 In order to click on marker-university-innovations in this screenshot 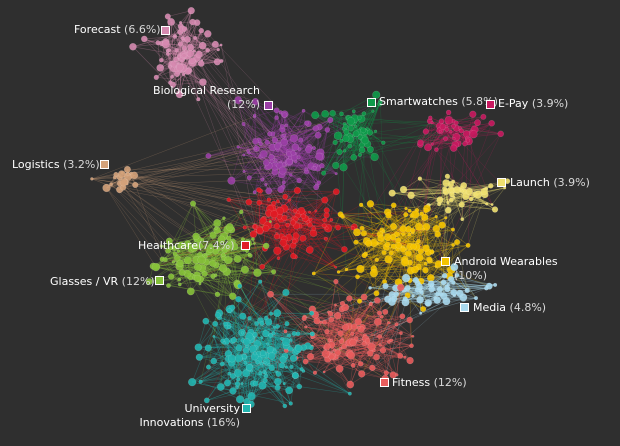, I will do `click(246, 408)`.